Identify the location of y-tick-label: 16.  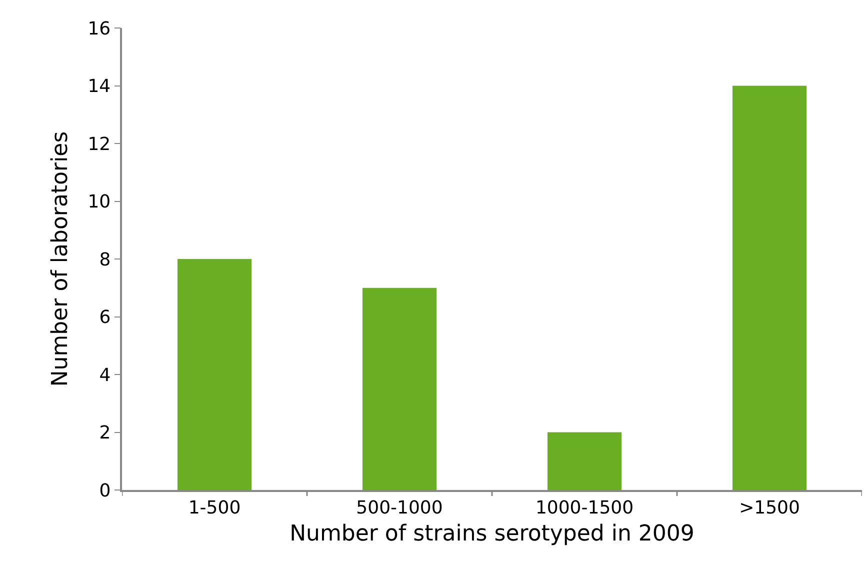
(99, 29).